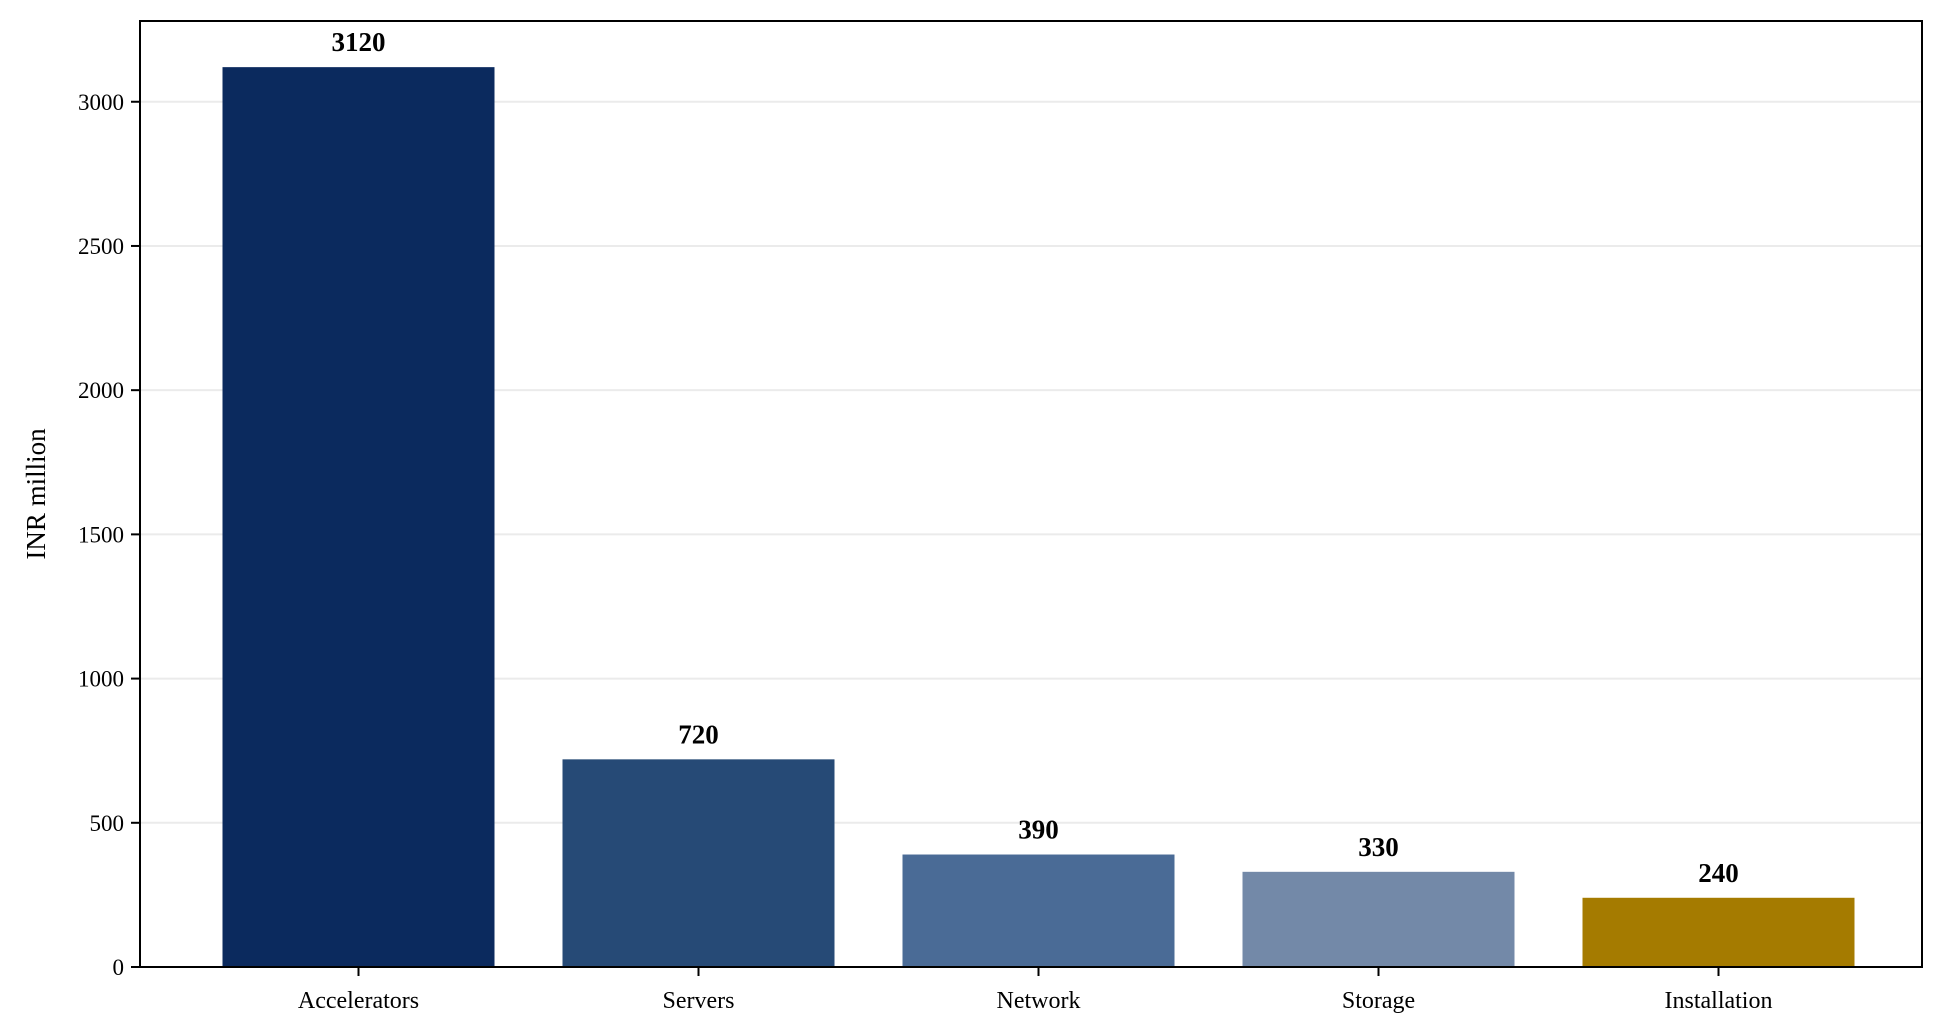 Image resolution: width=1952 pixels, height=1033 pixels. I want to click on data-label-servers: 720, so click(698, 734).